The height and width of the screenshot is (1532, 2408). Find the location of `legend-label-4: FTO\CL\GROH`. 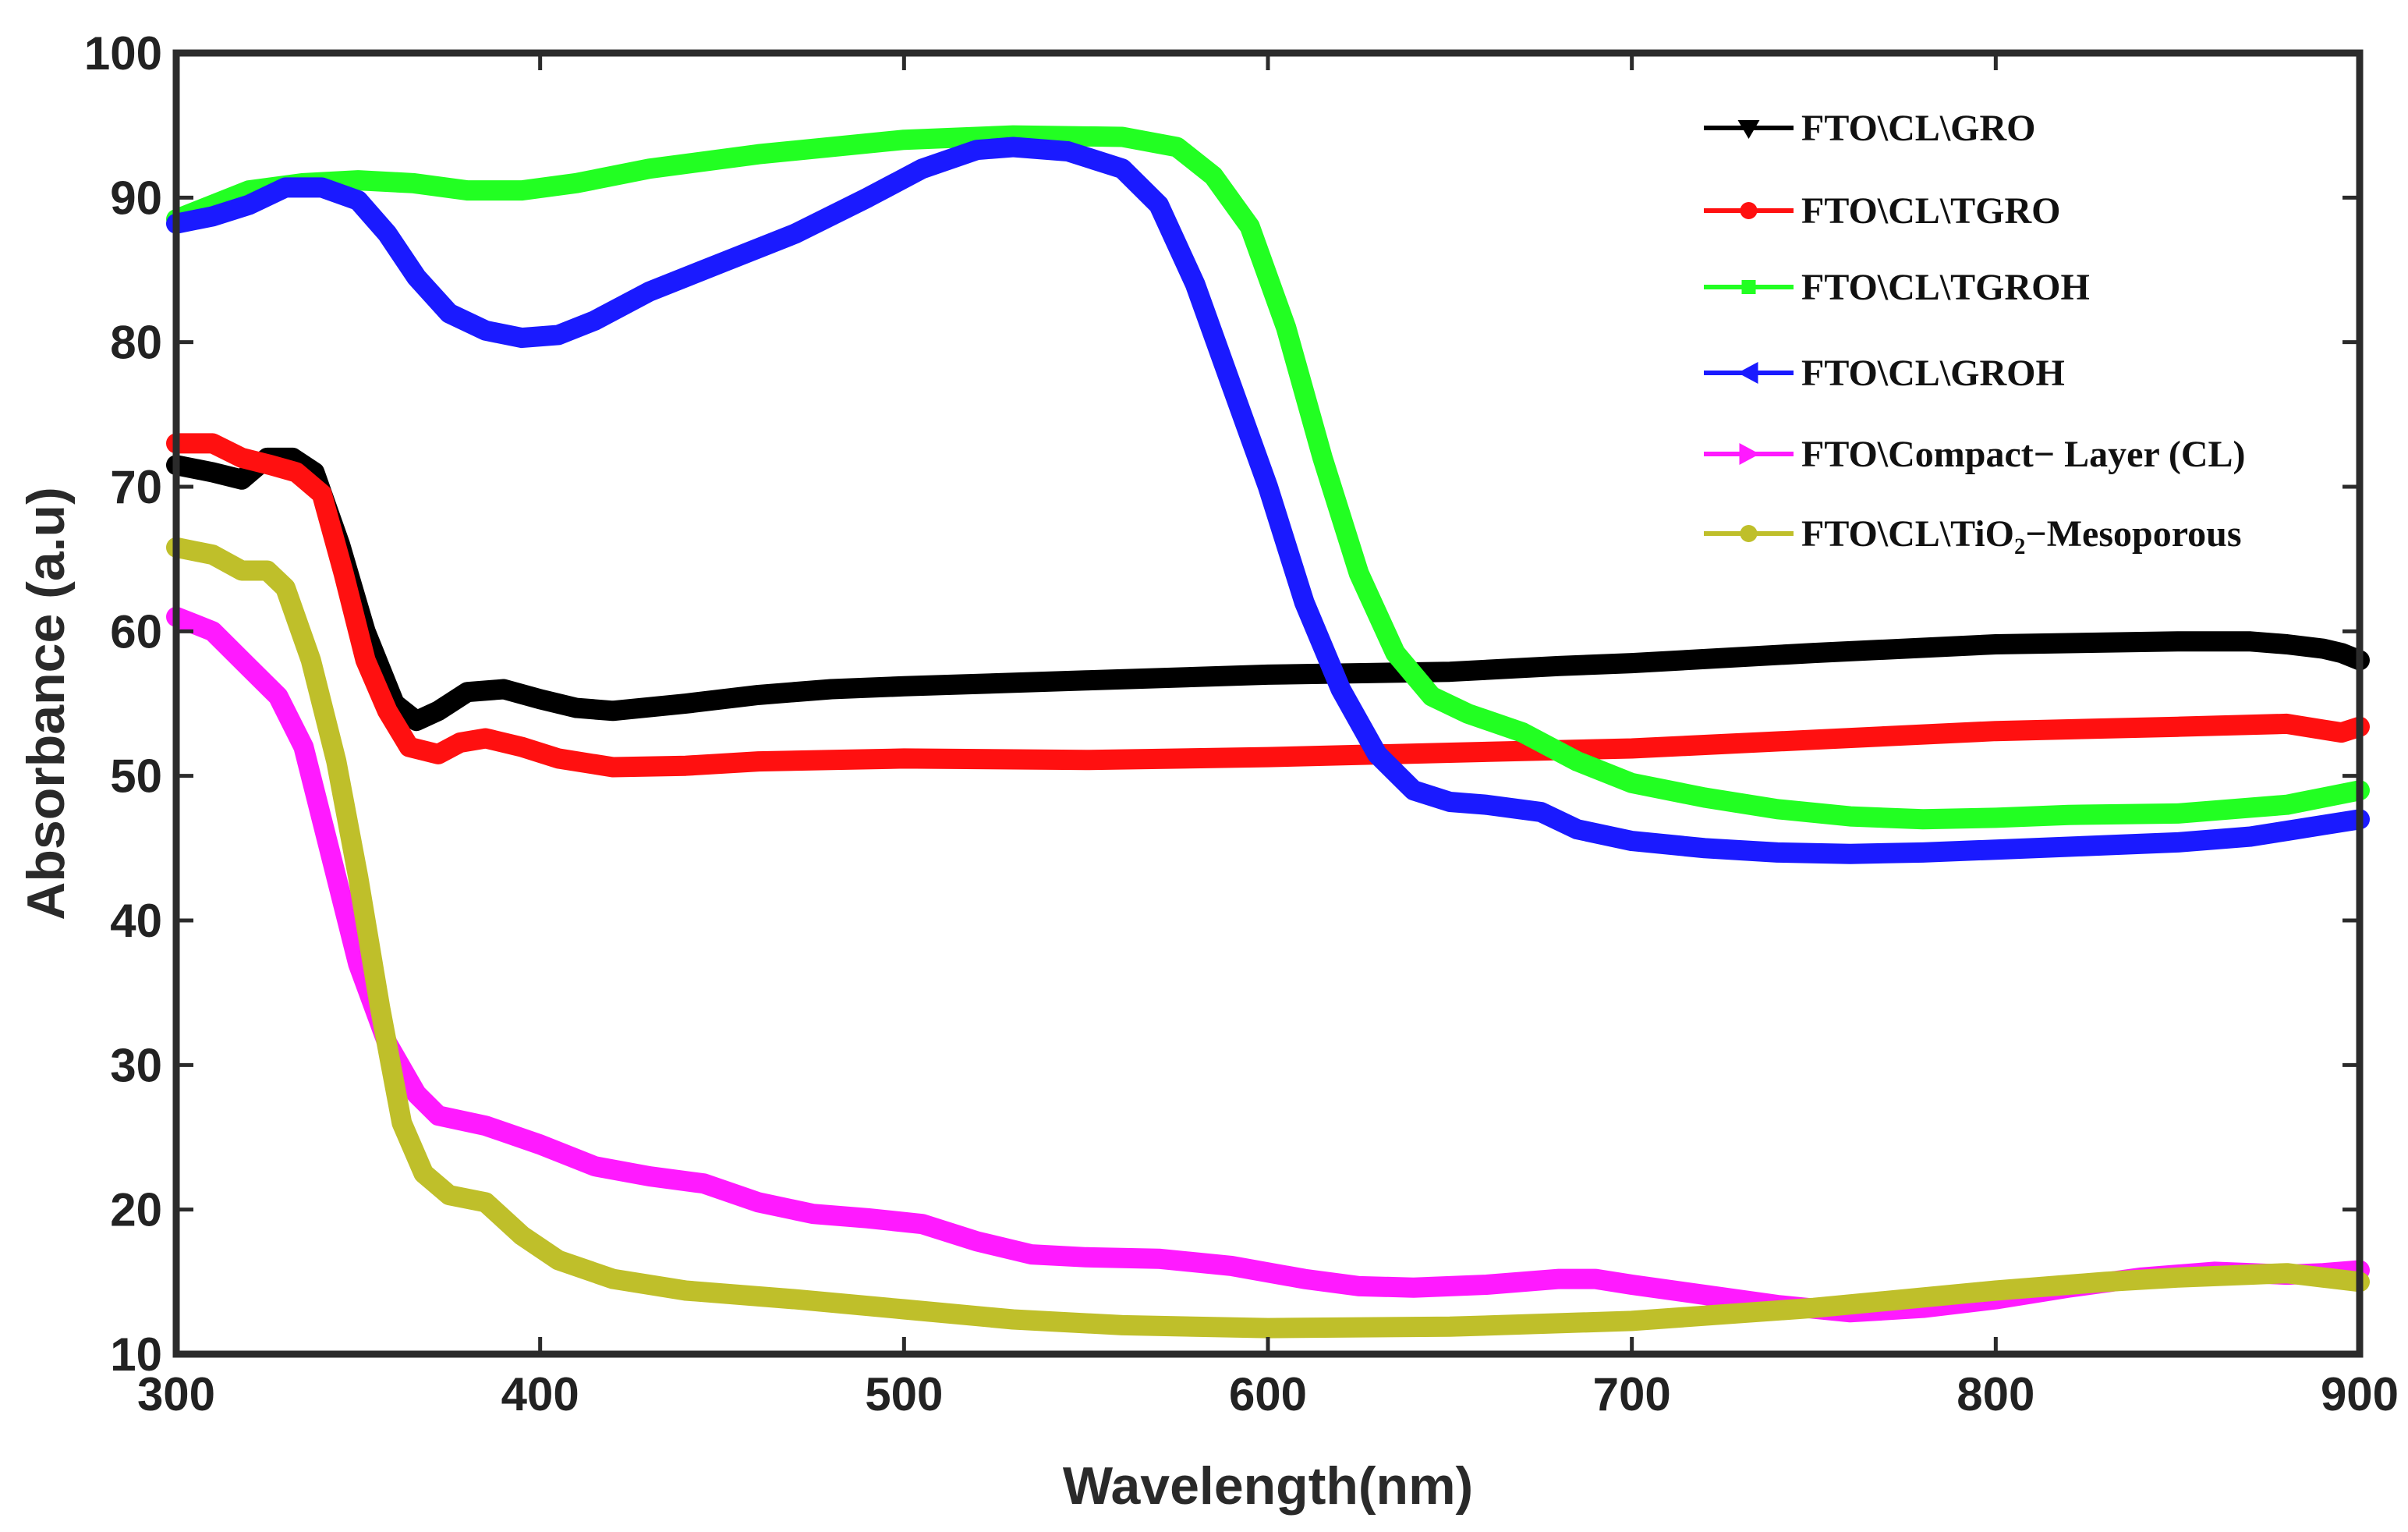

legend-label-4: FTO\CL\GROH is located at coordinates (1933, 373).